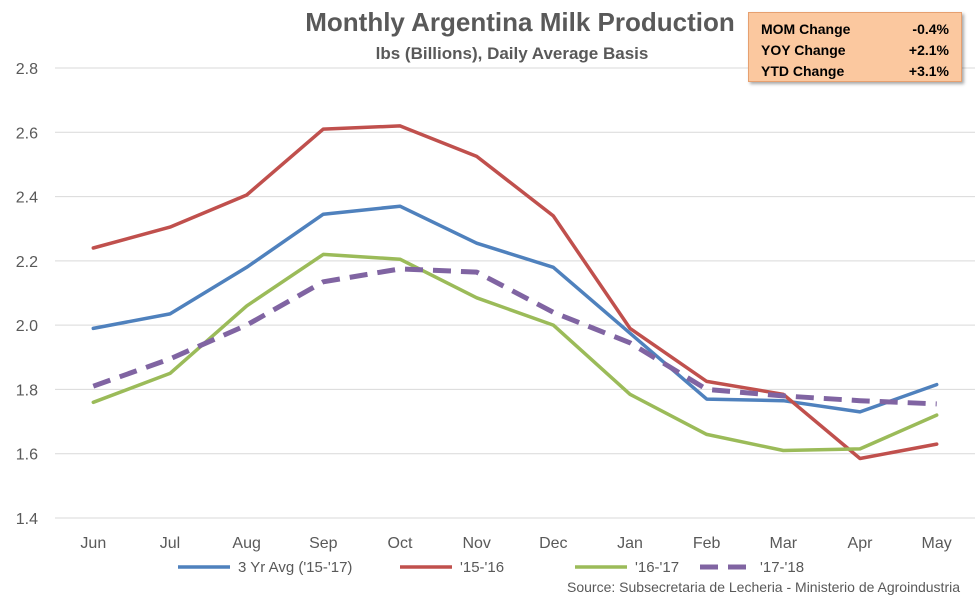 The image size is (975, 601). I want to click on x-tick-label: Jul, so click(170, 543).